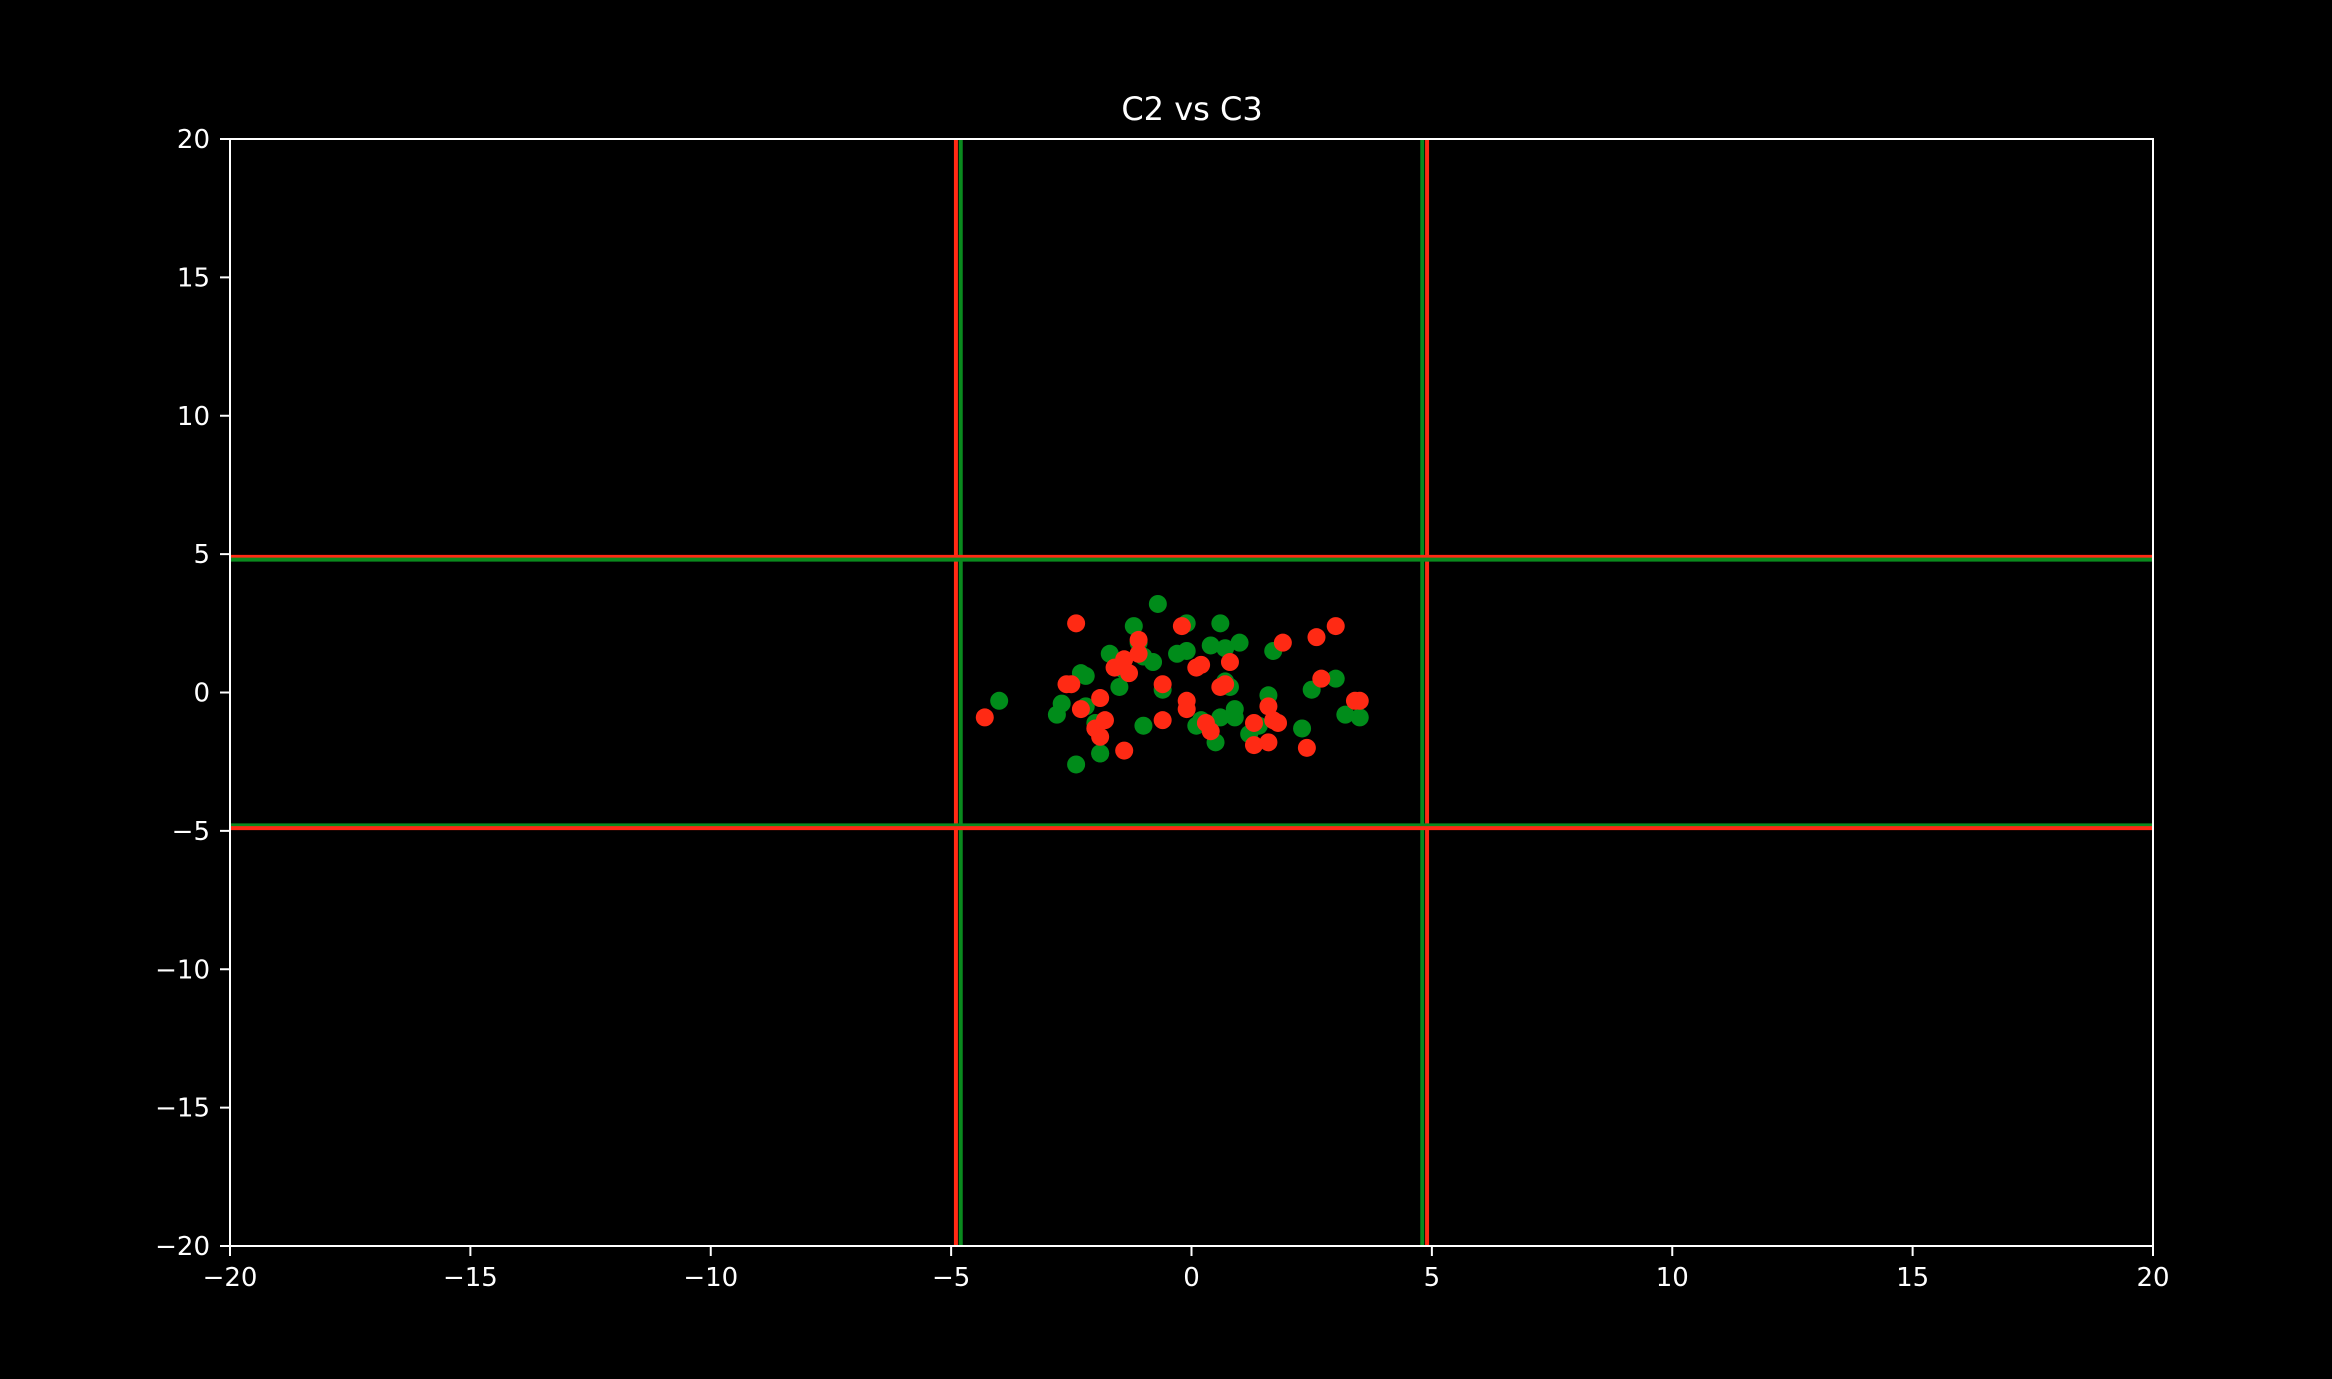  What do you see at coordinates (470, 1278) in the screenshot?
I see `x-tick-label: −15` at bounding box center [470, 1278].